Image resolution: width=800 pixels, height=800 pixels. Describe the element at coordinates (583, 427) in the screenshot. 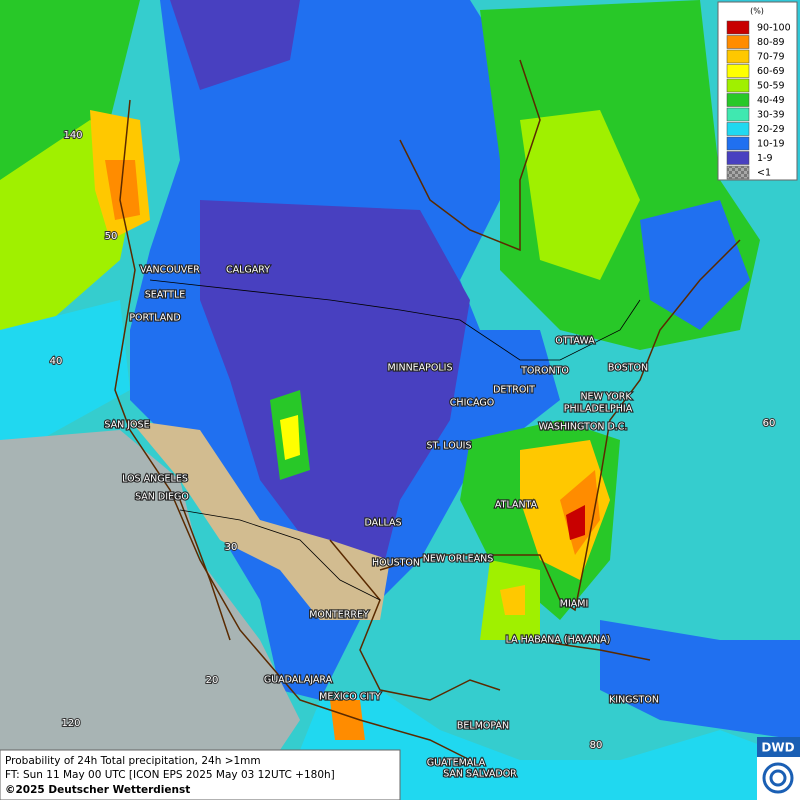

I see `city-label: WASHINGTON D.C.` at that location.